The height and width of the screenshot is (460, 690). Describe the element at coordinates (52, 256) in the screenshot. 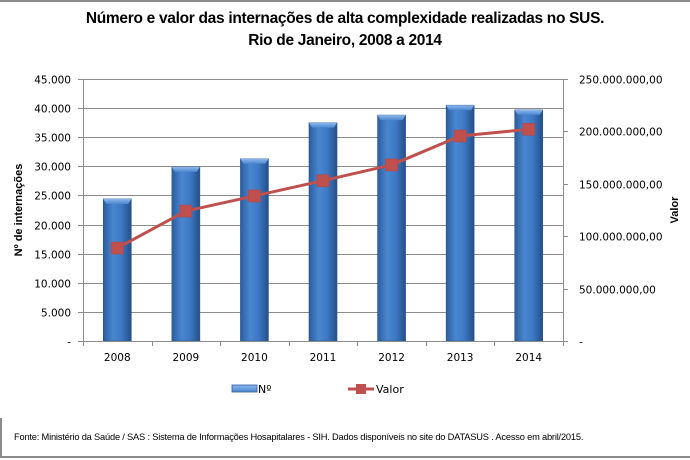

I see `y-left-tick-label: 15.000` at that location.